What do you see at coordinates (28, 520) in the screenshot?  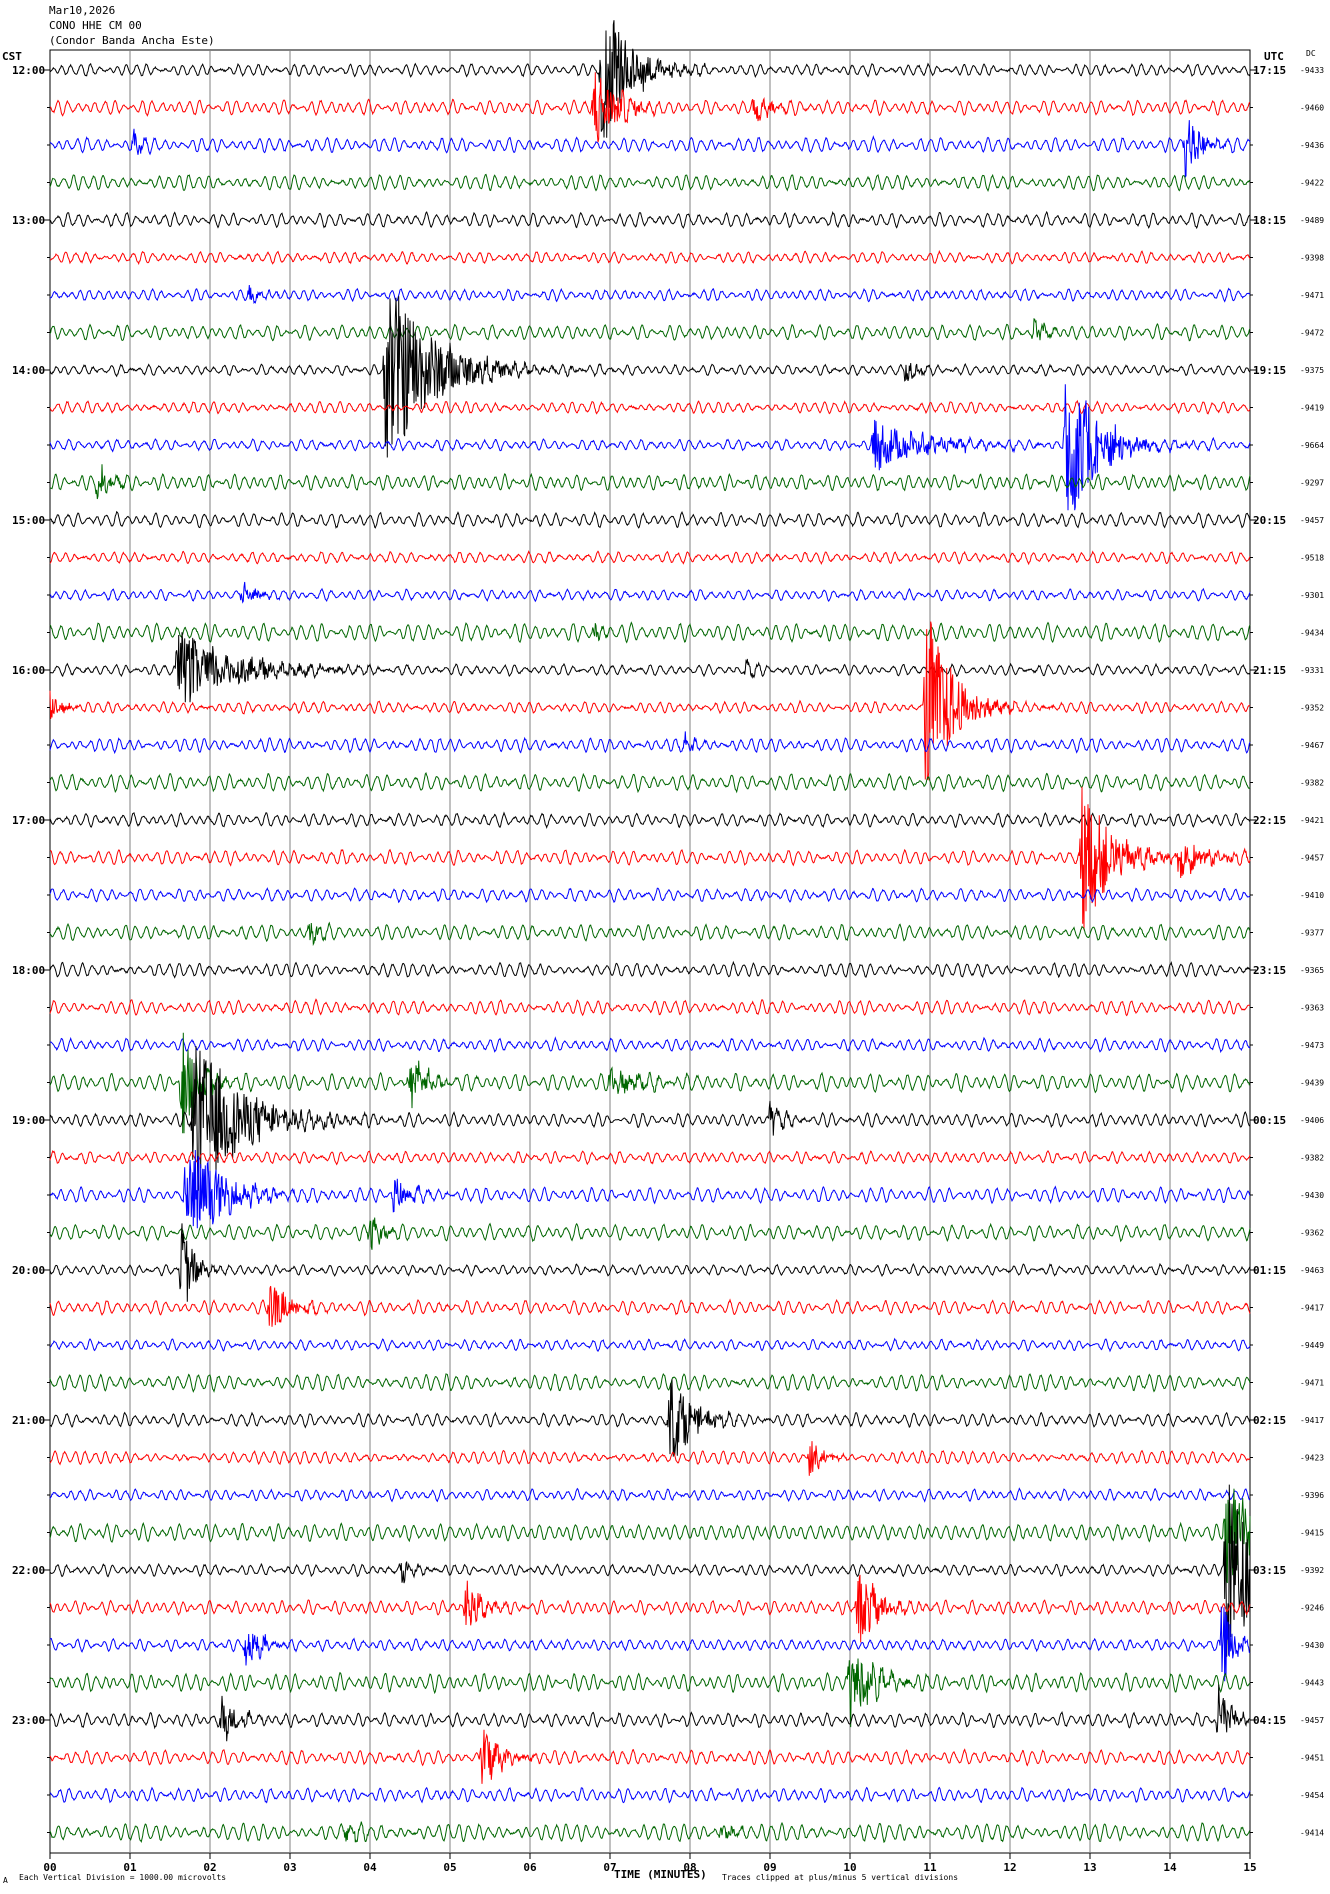 I see `cst-time-label: 15:00` at bounding box center [28, 520].